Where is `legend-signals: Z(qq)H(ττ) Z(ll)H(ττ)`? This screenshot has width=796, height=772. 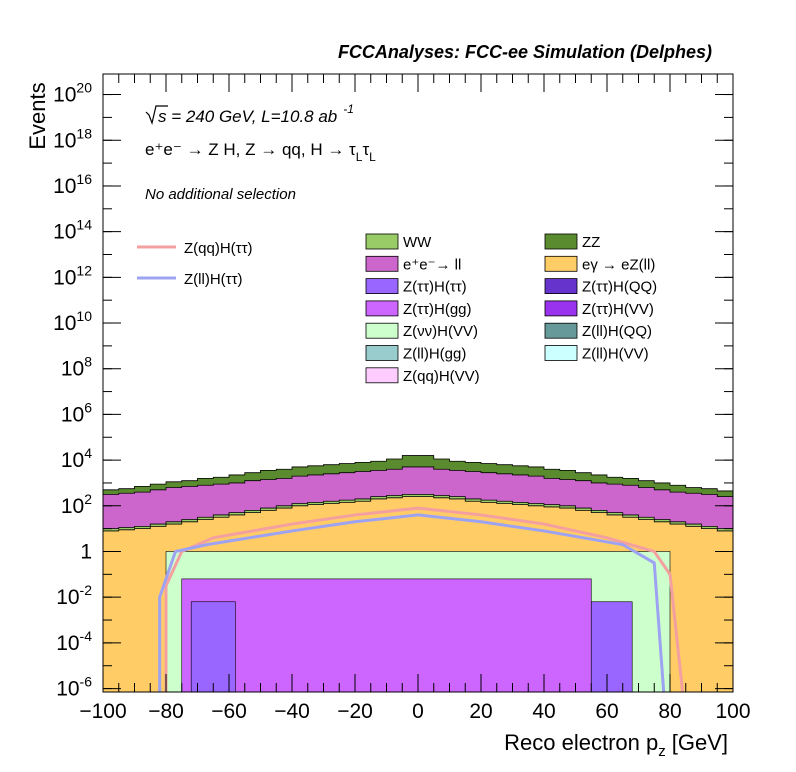
legend-signals: Z(qq)H(ττ) Z(ll)H(ττ) is located at coordinates (195, 264).